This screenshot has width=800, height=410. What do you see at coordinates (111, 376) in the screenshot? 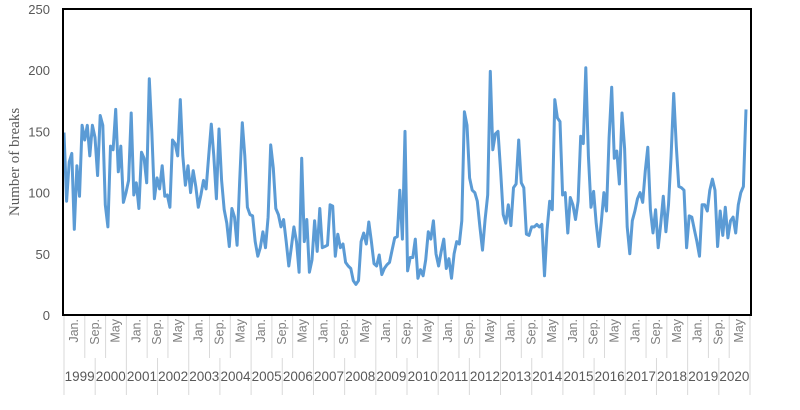
I see `x-year-label: 2000` at bounding box center [111, 376].